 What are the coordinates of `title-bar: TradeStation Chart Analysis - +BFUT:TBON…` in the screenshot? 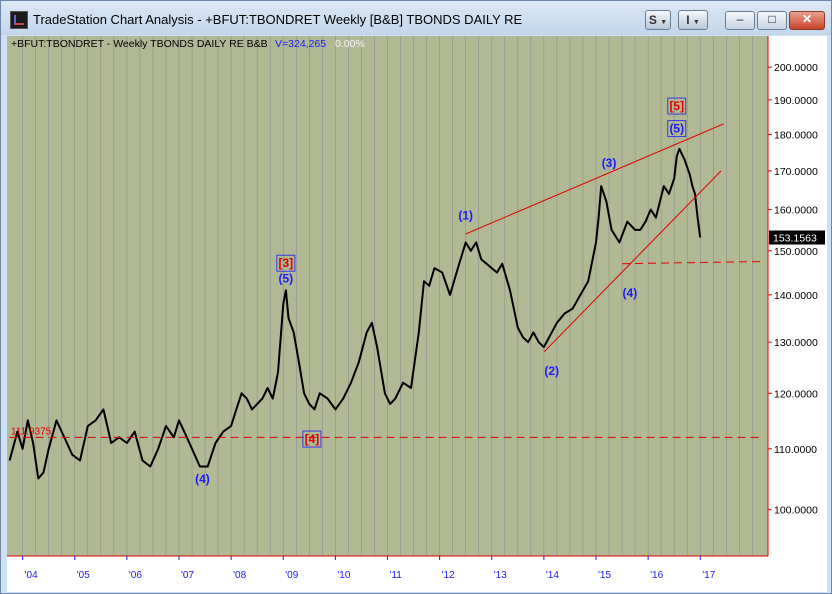 It's located at (416, 18).